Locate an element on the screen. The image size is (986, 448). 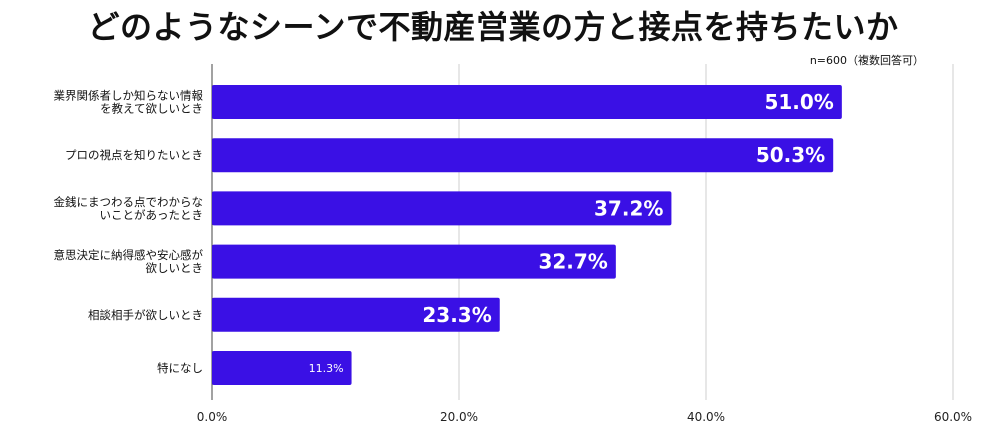
data-label: 37.2% is located at coordinates (628, 208).